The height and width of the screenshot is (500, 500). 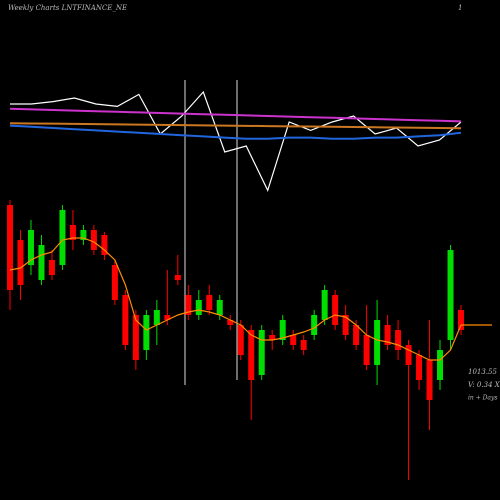 I want to click on info-label: in + Days, so click(x=482, y=398).